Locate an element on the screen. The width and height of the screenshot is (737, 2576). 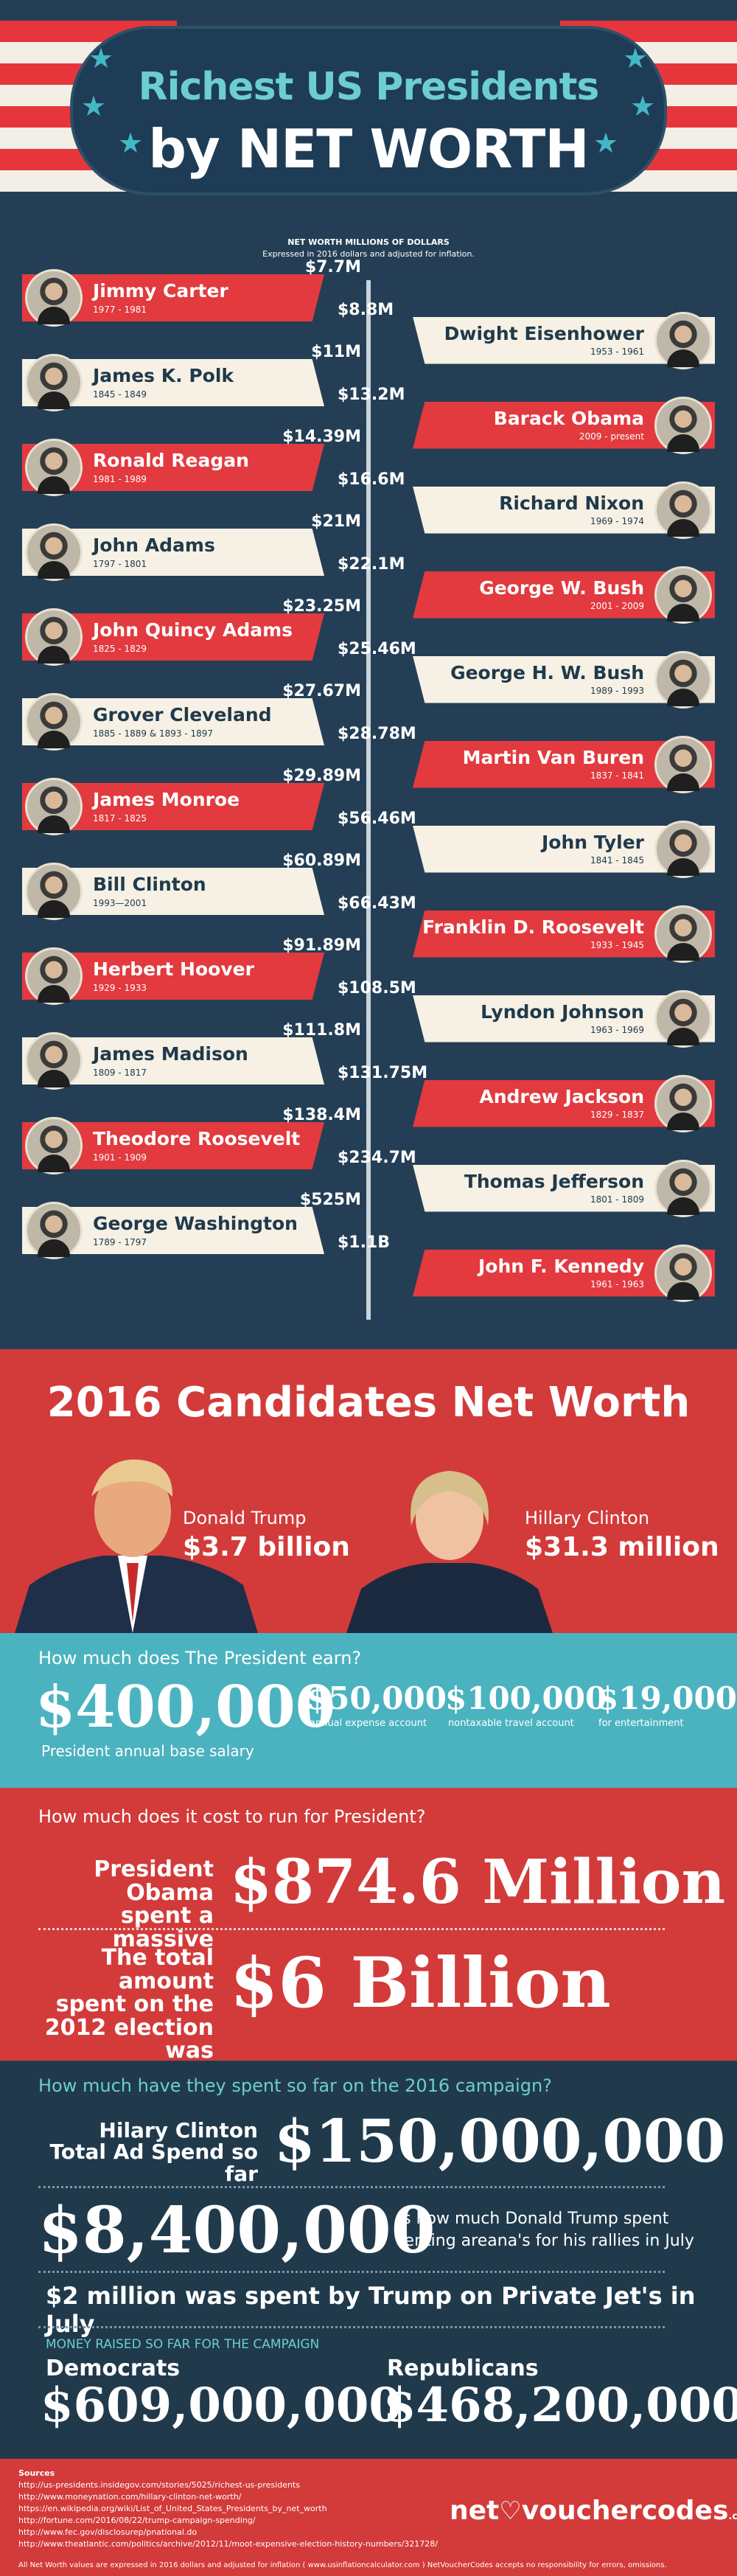
president-networth: $11M is located at coordinates (336, 352).